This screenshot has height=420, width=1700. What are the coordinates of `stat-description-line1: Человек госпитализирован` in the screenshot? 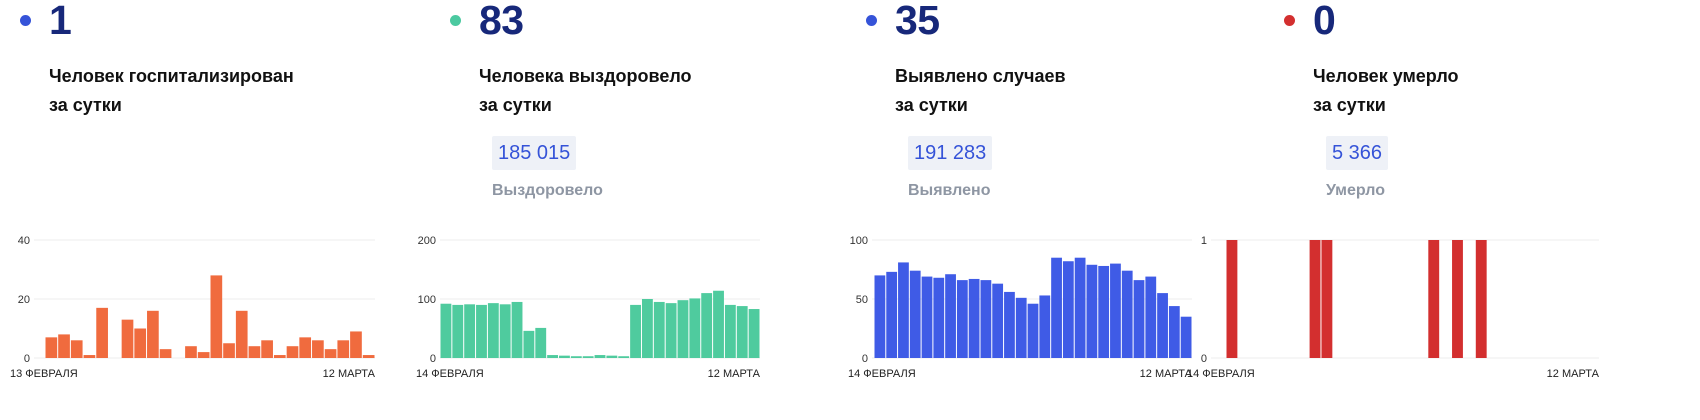 It's located at (171, 76).